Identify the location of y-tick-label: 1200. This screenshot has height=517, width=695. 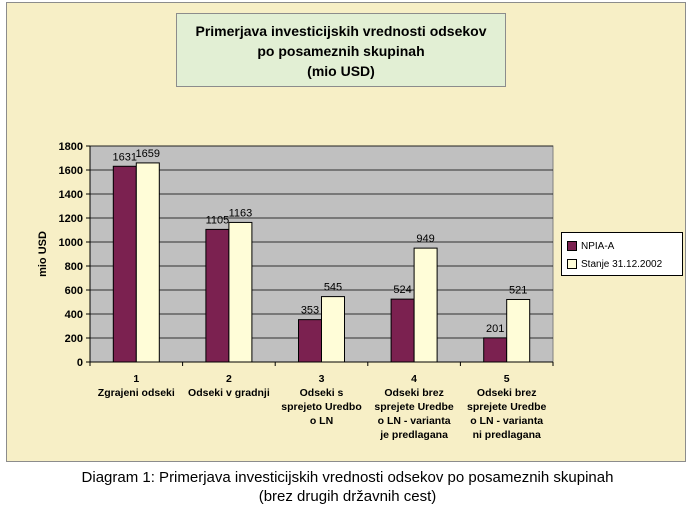
(71, 219).